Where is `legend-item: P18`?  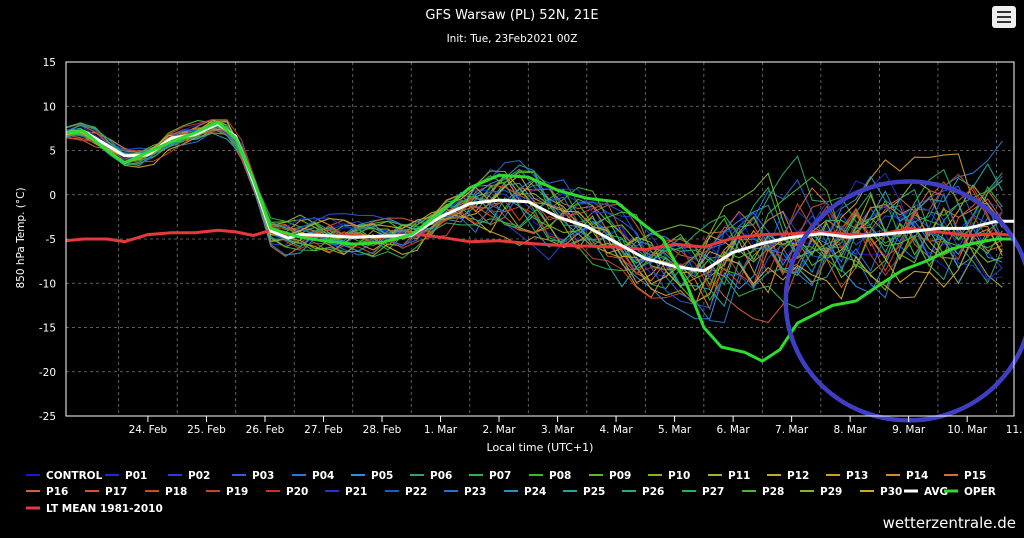
legend-item: P18 is located at coordinates (166, 492).